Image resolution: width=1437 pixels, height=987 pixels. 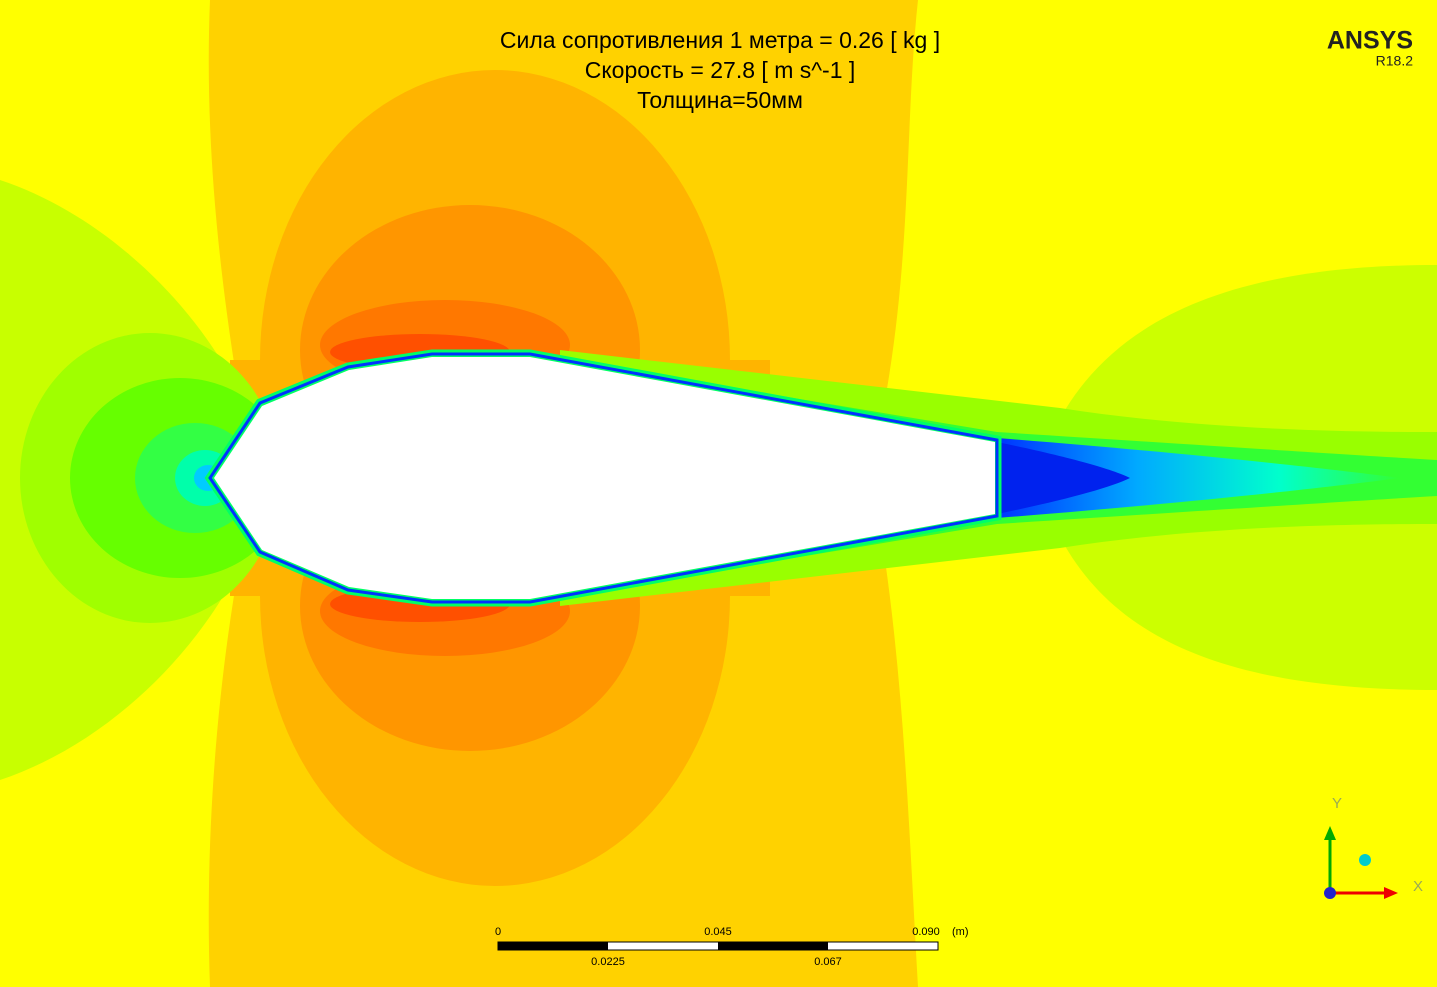 I want to click on title-line: Толщина=50мм, so click(x=720, y=100).